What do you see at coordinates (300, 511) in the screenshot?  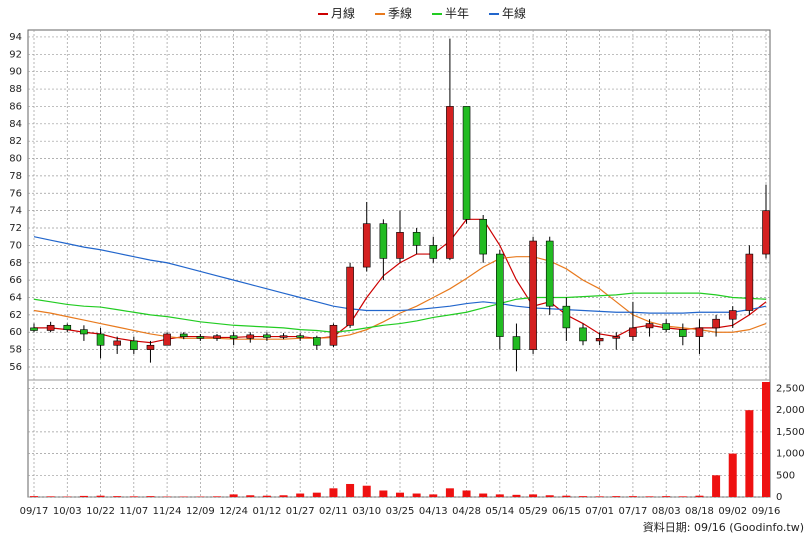 I see `x-tick-label: 01/27` at bounding box center [300, 511].